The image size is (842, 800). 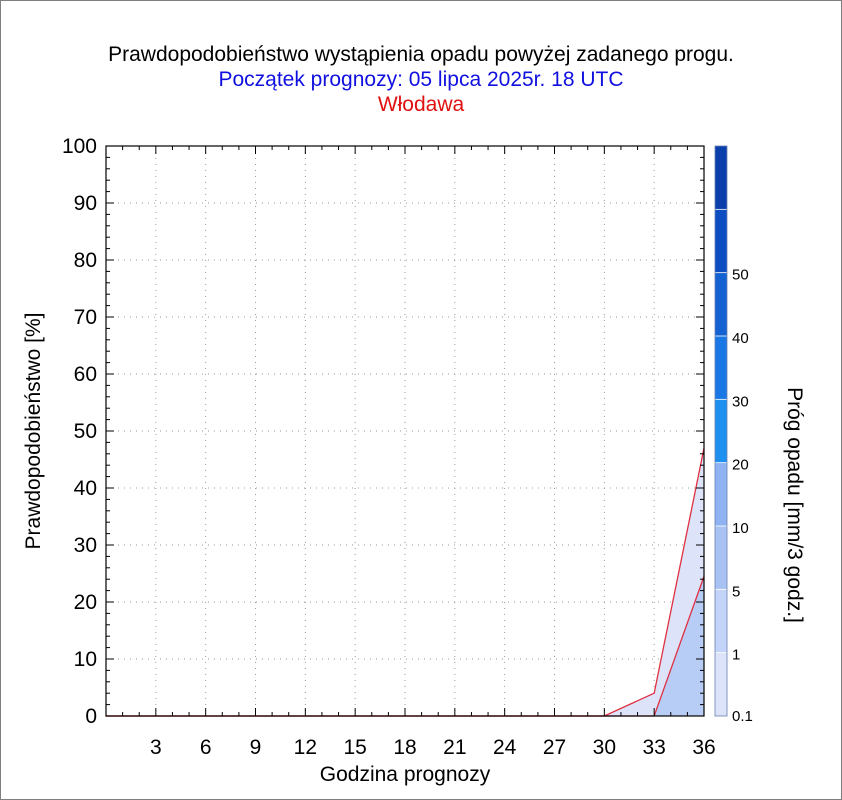 I want to click on x-tick-label: 3, so click(x=156, y=747).